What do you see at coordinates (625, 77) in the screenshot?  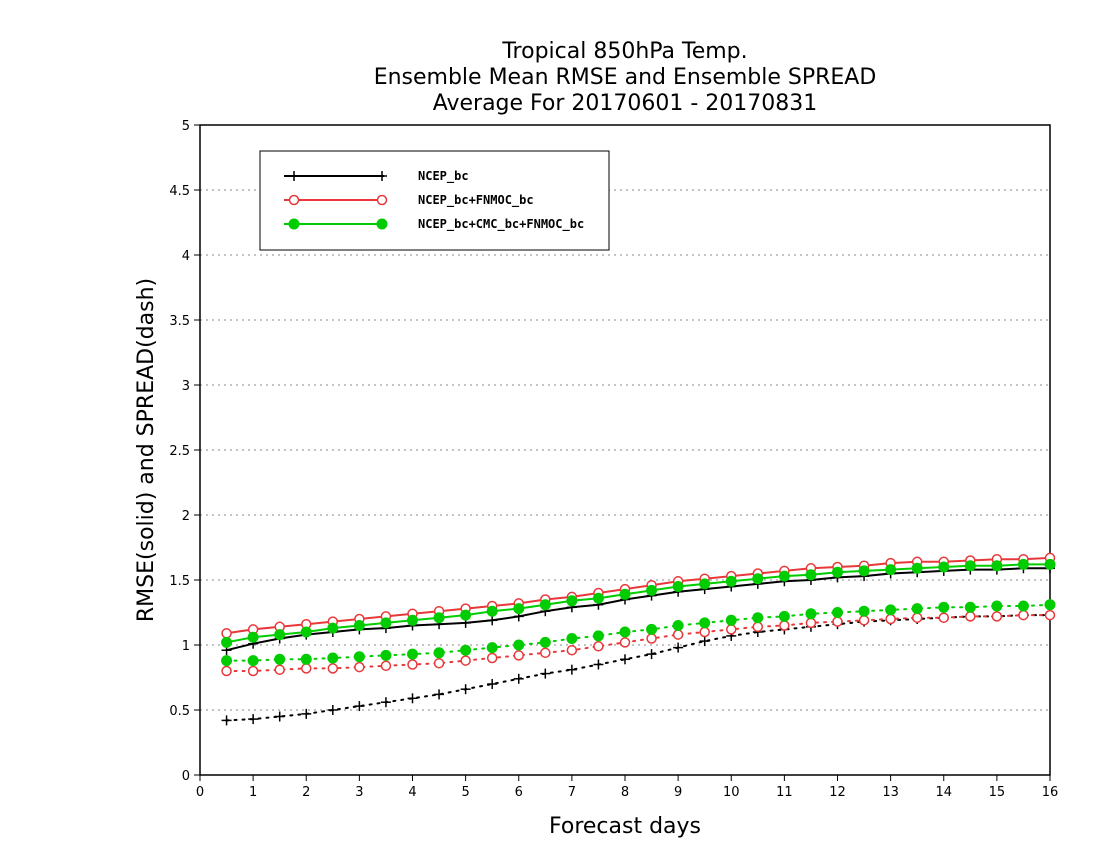 I see `title-line-2: Ensemble Mean RMSE and Ensemble SPREAD` at bounding box center [625, 77].